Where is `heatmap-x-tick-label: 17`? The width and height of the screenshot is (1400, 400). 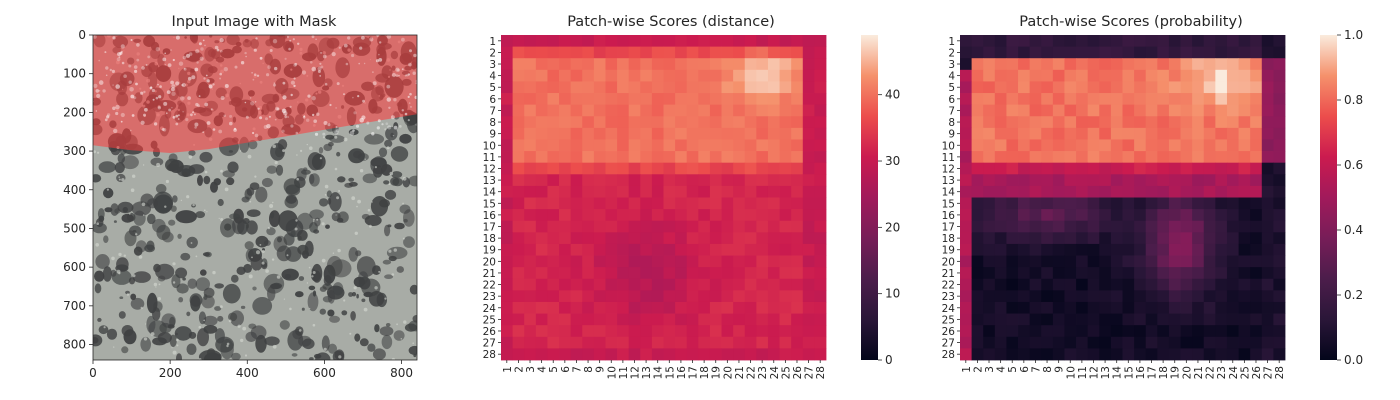
heatmap-x-tick-label: 17 is located at coordinates (694, 372).